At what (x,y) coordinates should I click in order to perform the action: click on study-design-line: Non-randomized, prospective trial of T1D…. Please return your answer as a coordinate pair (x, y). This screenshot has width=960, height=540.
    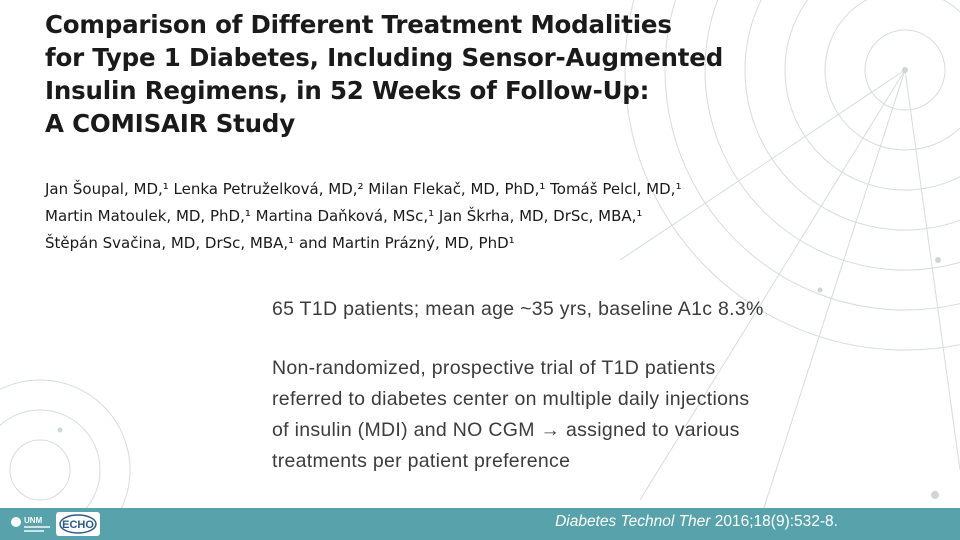
    Looking at the image, I should click on (494, 368).